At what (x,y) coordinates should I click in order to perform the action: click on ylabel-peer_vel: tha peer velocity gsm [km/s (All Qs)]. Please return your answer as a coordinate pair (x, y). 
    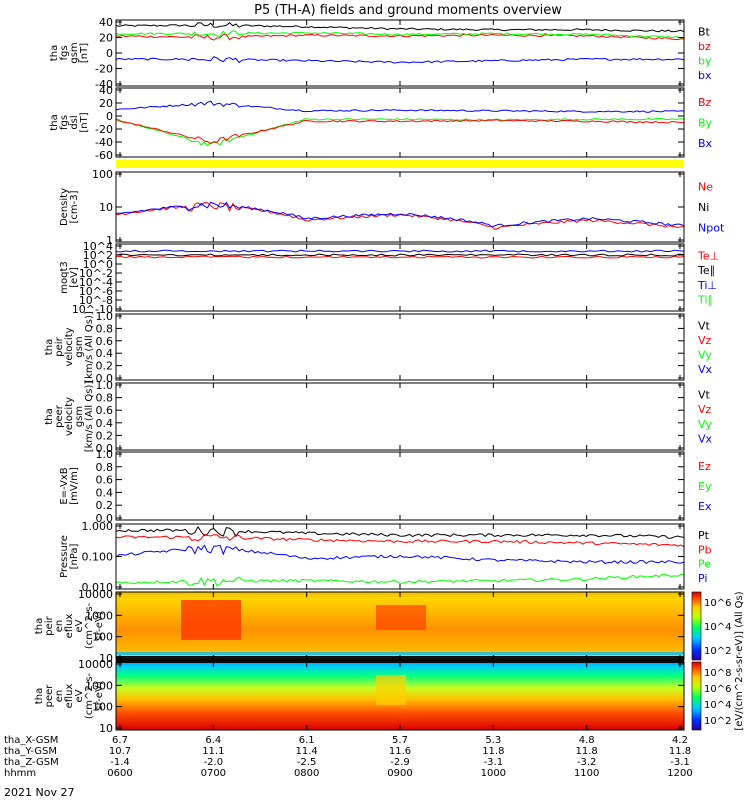
    Looking at the image, I should click on (69, 417).